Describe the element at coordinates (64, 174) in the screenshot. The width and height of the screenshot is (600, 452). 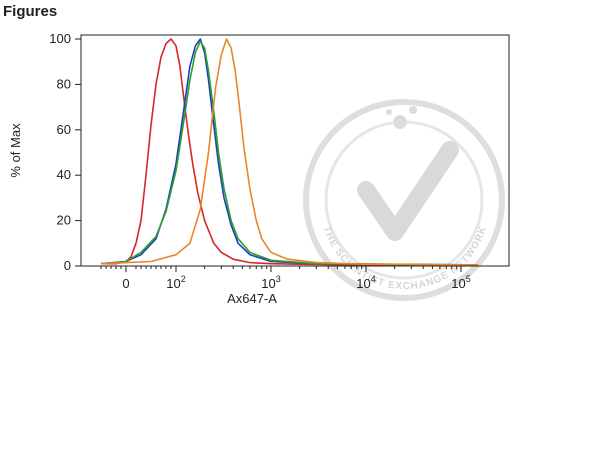
I see `y-tick-label: 40` at that location.